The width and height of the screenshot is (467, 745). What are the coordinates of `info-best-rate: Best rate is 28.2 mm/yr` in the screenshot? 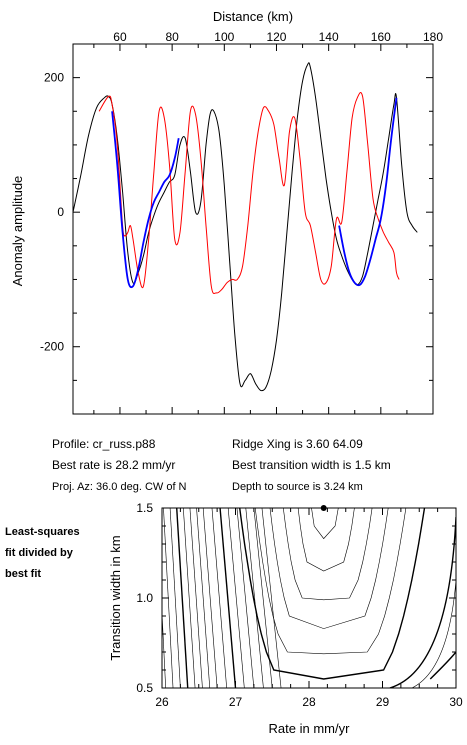 It's located at (113, 465).